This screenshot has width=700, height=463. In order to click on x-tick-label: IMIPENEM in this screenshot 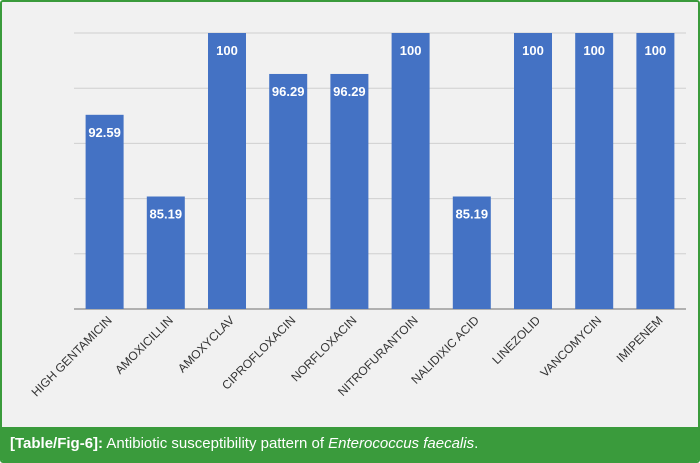, I will do `click(640, 339)`.